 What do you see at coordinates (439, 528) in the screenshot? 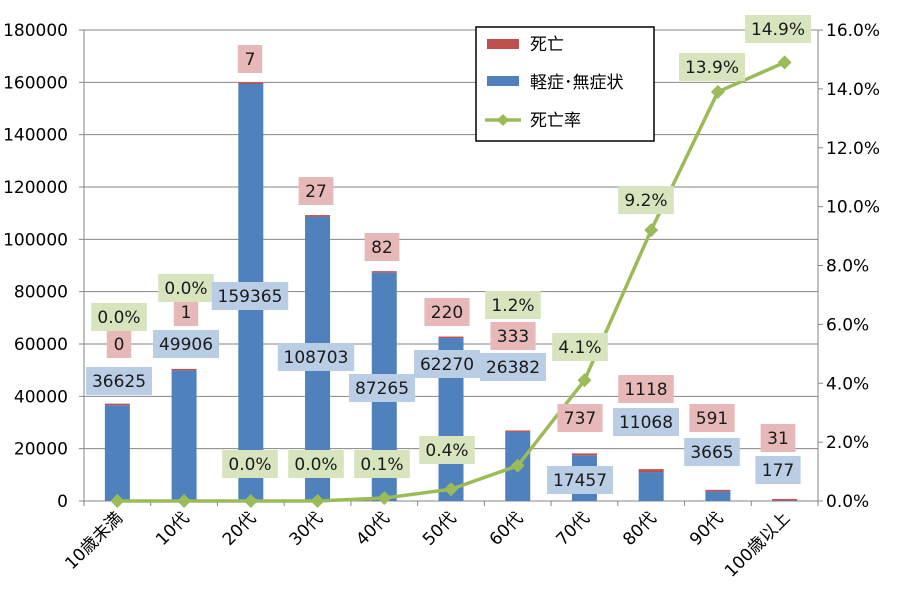
I see `x-category-label: 50代` at bounding box center [439, 528].